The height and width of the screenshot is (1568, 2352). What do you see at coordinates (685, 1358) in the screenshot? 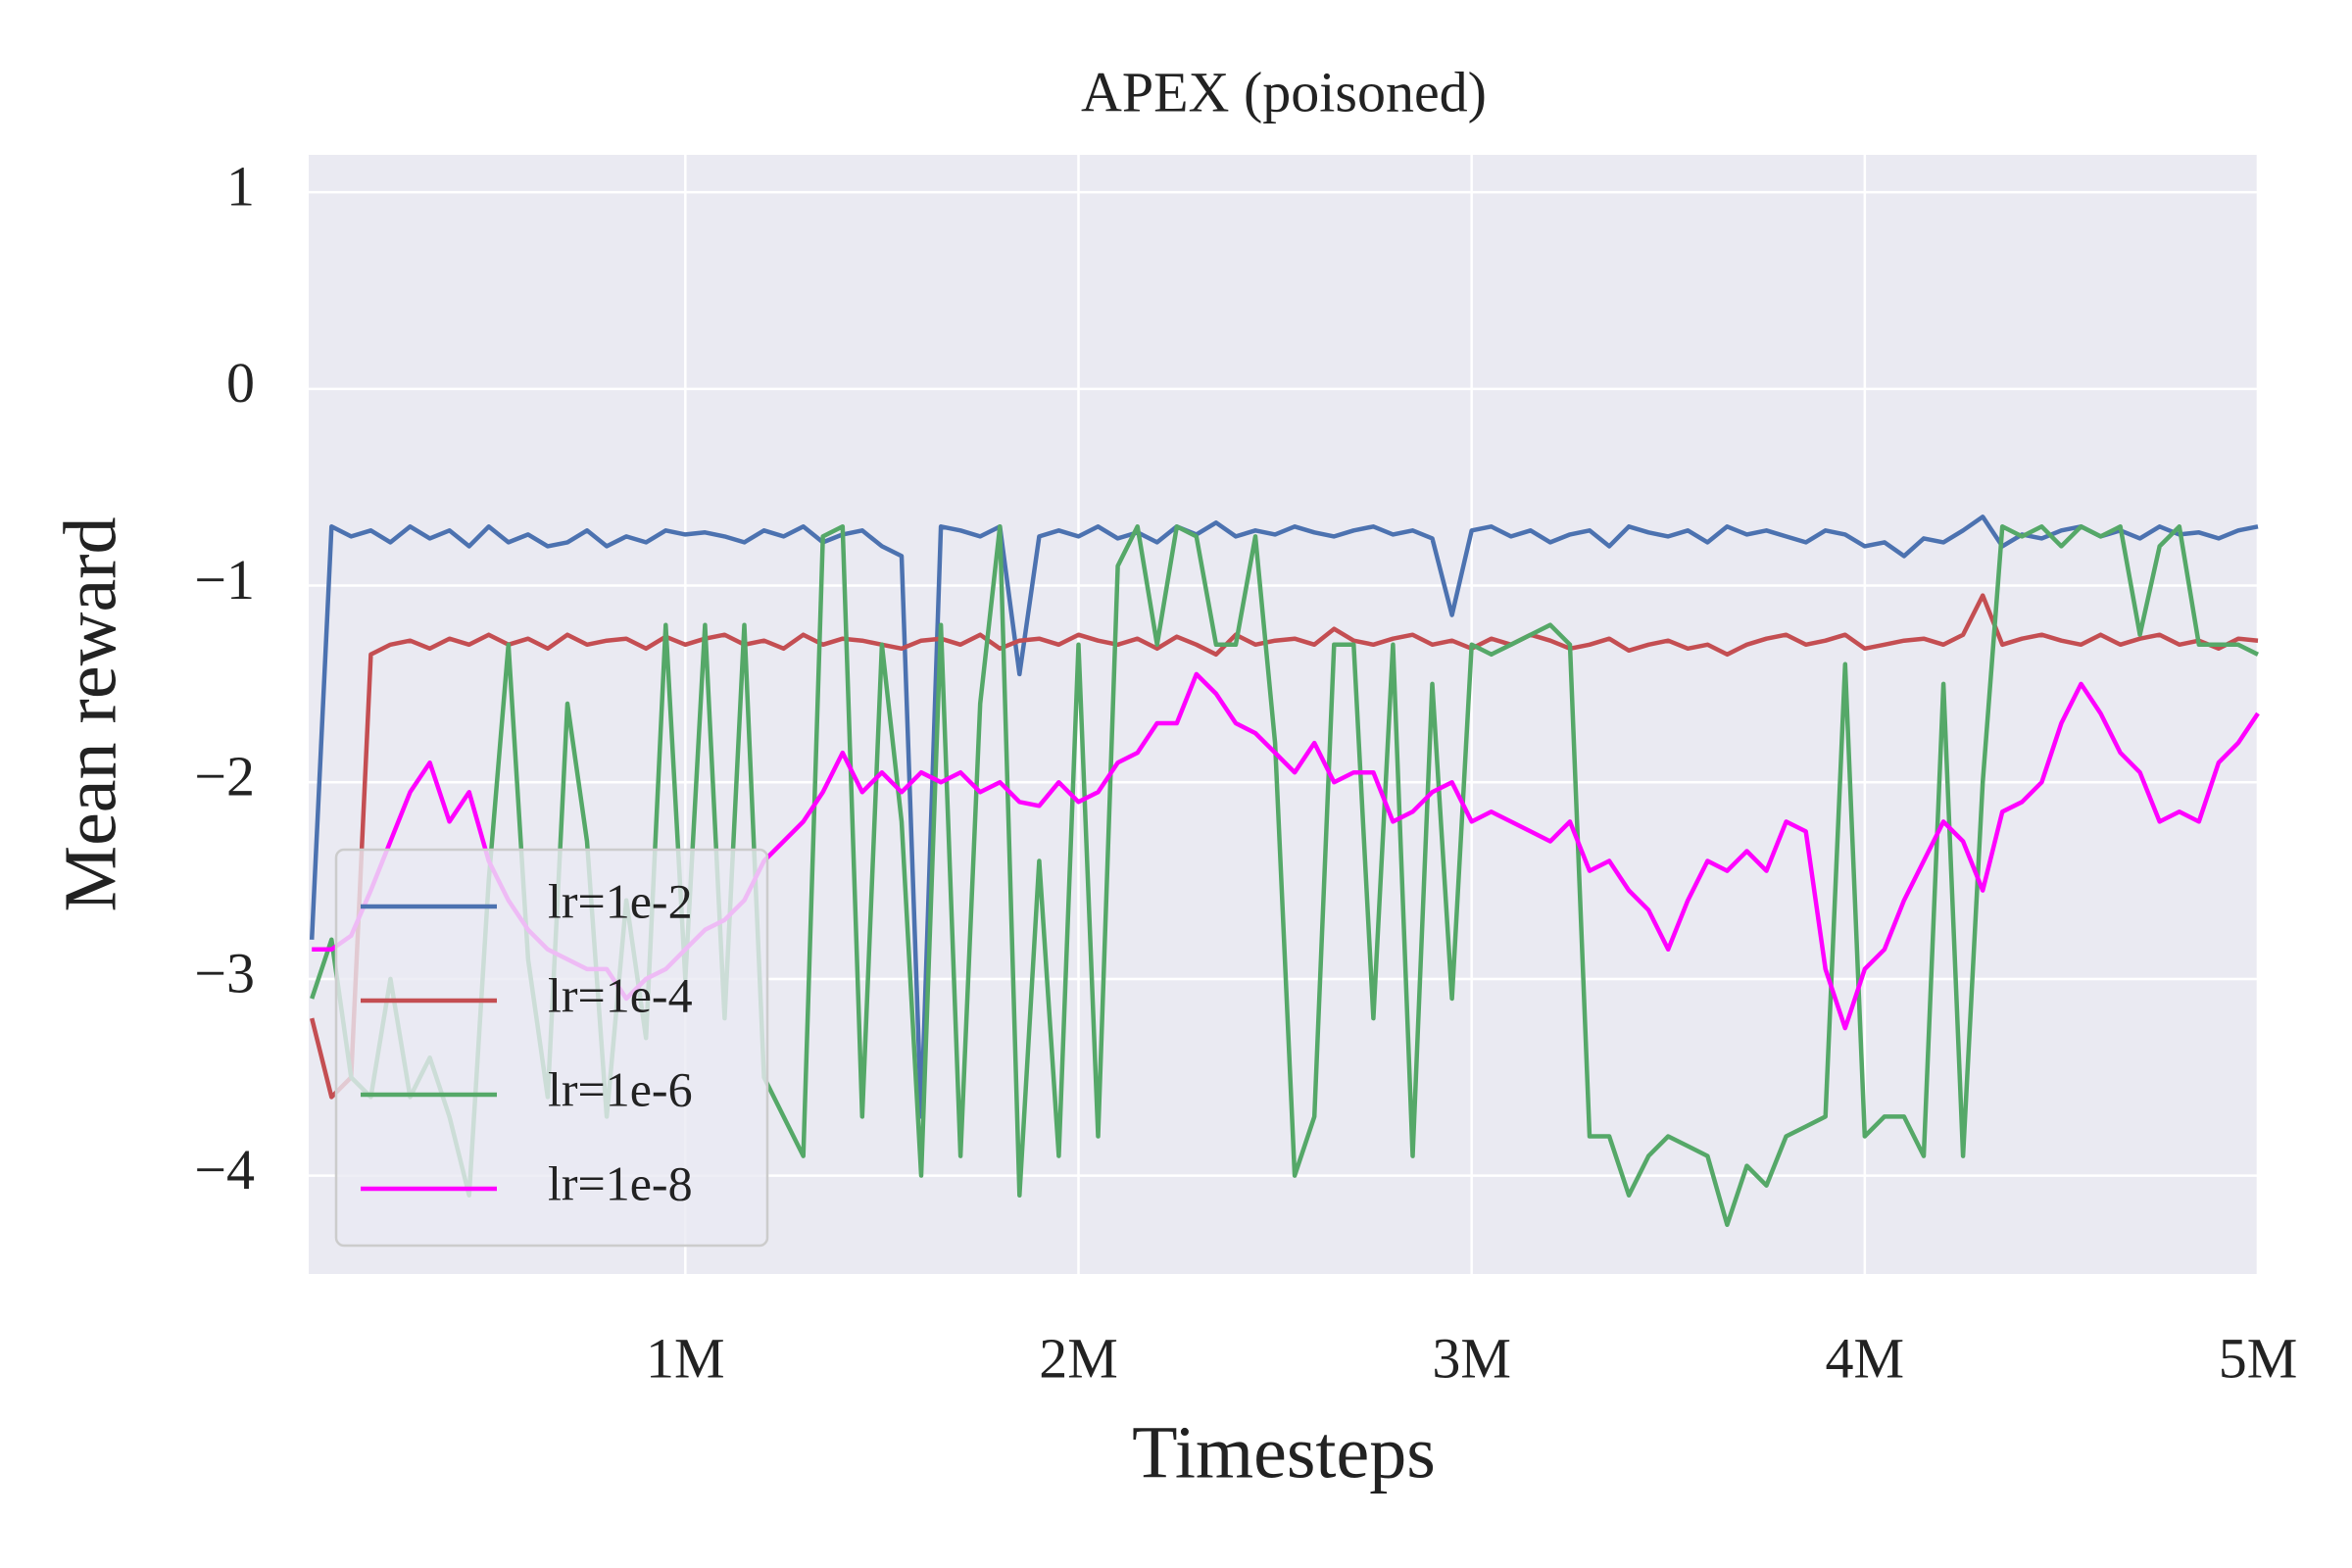
I see `x-tick-label: 1M` at bounding box center [685, 1358].